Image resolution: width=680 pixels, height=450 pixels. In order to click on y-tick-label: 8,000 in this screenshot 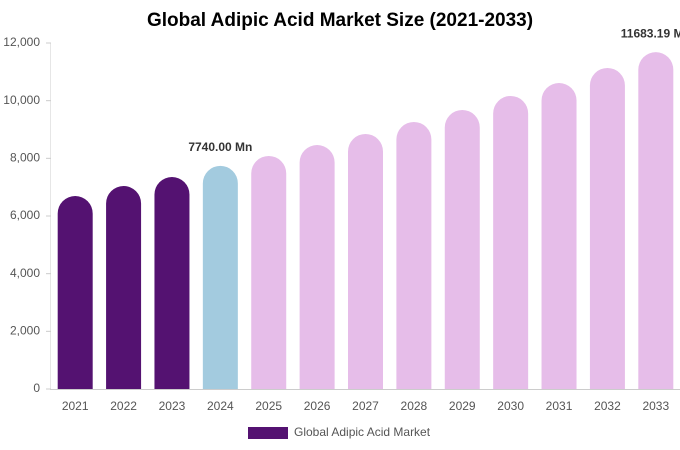, I will do `click(25, 158)`.